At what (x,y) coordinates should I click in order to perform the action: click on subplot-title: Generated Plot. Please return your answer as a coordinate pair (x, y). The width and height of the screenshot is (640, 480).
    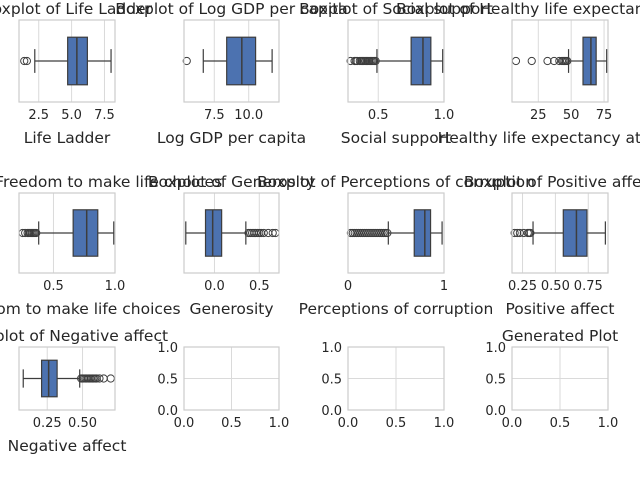
    Looking at the image, I should click on (560, 336).